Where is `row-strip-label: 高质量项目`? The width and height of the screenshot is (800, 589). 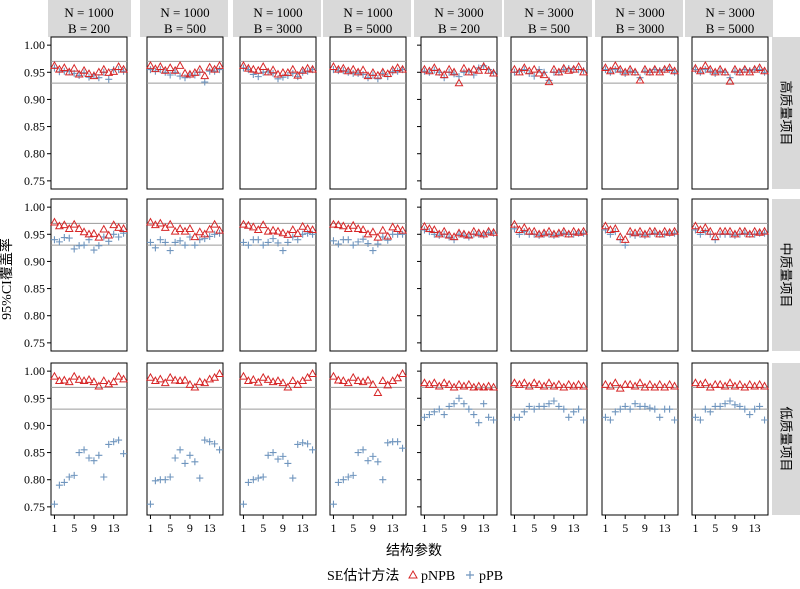
row-strip-label: 高质量项目 is located at coordinates (786, 112).